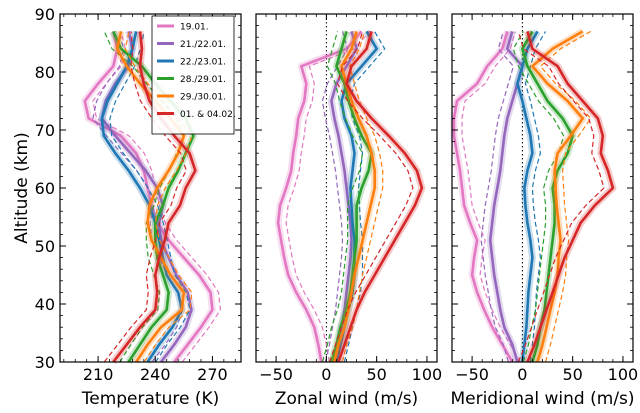 Image resolution: width=640 pixels, height=413 pixels. Describe the element at coordinates (22, 188) in the screenshot. I see `y-axis-label: Altitude (km)` at that location.